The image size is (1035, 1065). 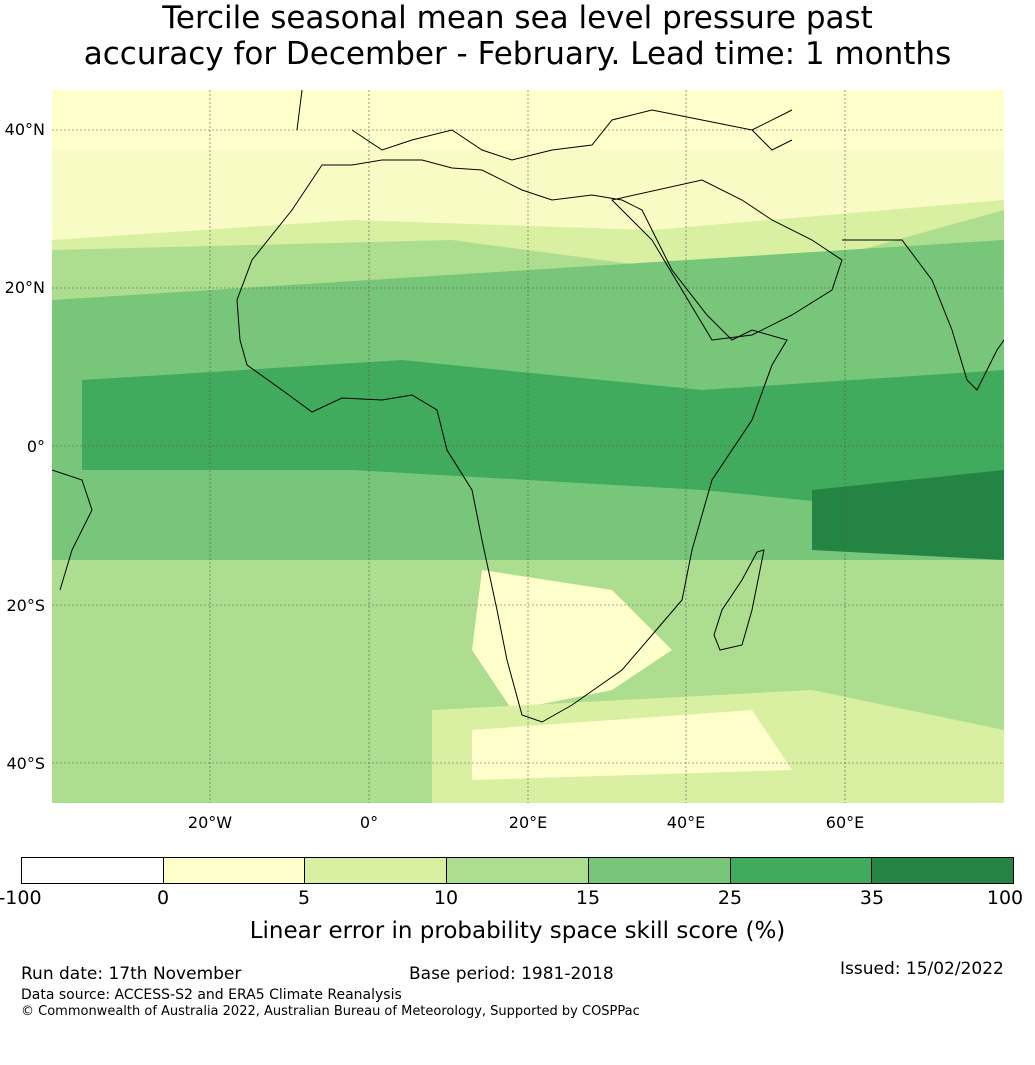 What do you see at coordinates (588, 898) in the screenshot?
I see `colorbar-tick: 15` at bounding box center [588, 898].